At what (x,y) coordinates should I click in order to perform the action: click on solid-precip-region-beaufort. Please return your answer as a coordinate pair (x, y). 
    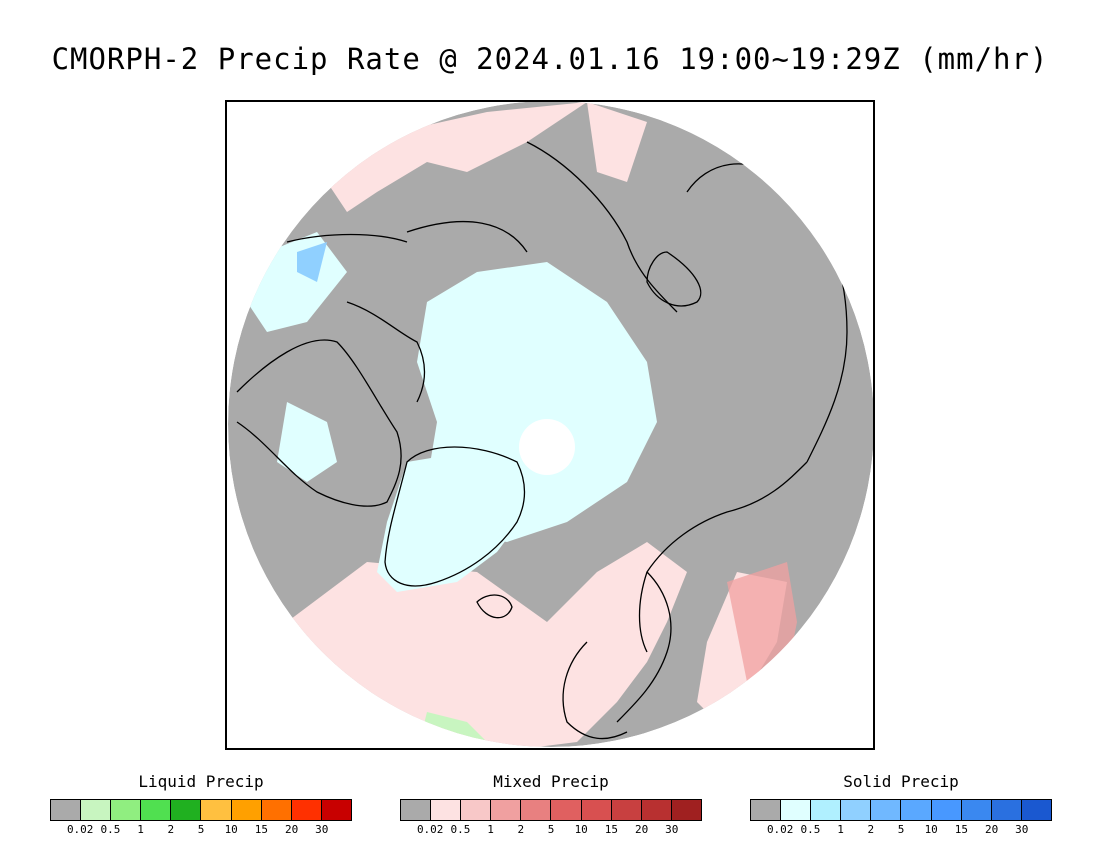
    Looking at the image, I should click on (312, 262).